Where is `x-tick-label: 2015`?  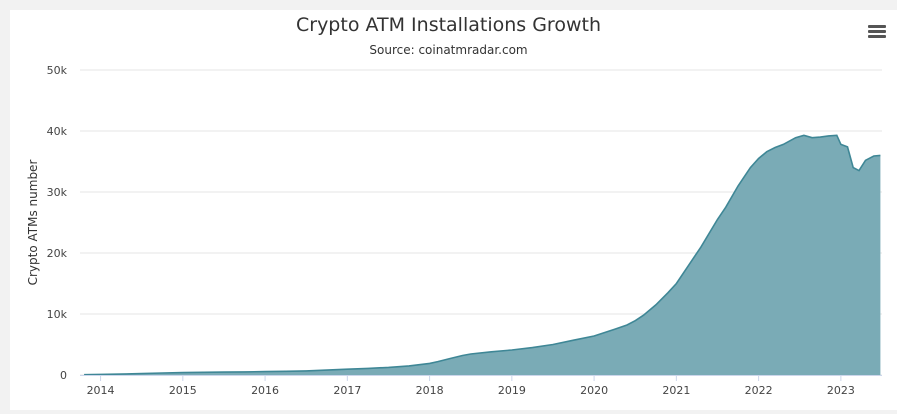 x-tick-label: 2015 is located at coordinates (183, 390).